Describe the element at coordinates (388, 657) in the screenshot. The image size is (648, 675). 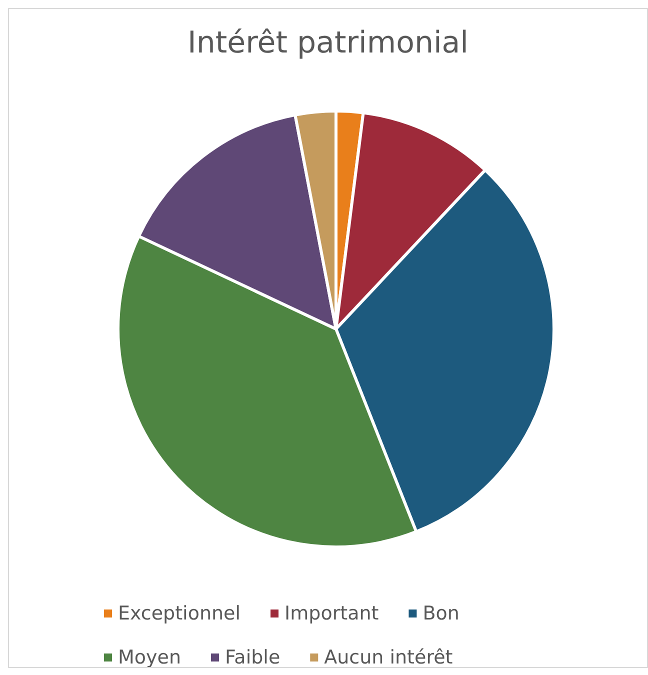
I see `legend-label: Aucun intérêt` at that location.